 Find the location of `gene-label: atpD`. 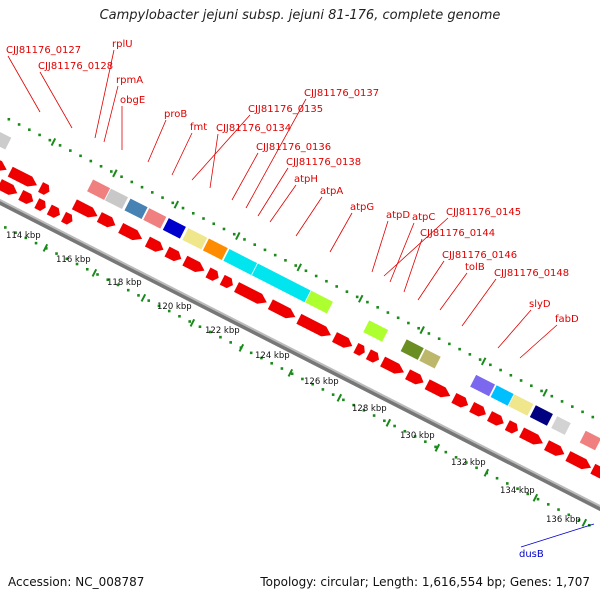

gene-label: atpD is located at coordinates (398, 215).